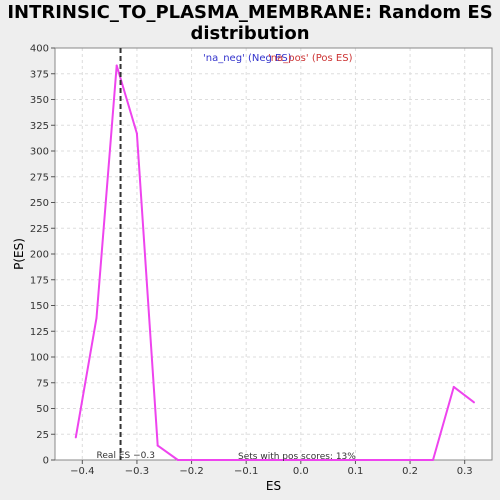  Describe the element at coordinates (39, 126) in the screenshot. I see `y-tick-label: 325` at that location.